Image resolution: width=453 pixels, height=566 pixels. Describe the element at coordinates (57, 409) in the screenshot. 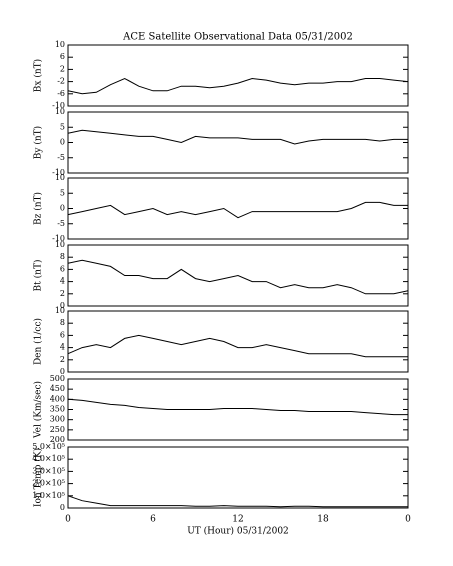

I see `y-tick-label: 350` at that location.